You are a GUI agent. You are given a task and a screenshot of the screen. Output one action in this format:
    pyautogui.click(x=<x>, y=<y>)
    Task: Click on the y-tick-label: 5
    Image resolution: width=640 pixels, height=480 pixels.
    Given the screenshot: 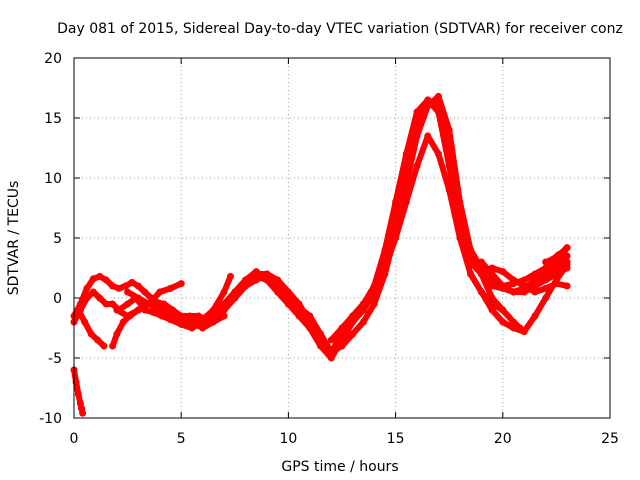 What is the action you would take?
    pyautogui.click(x=57, y=239)
    